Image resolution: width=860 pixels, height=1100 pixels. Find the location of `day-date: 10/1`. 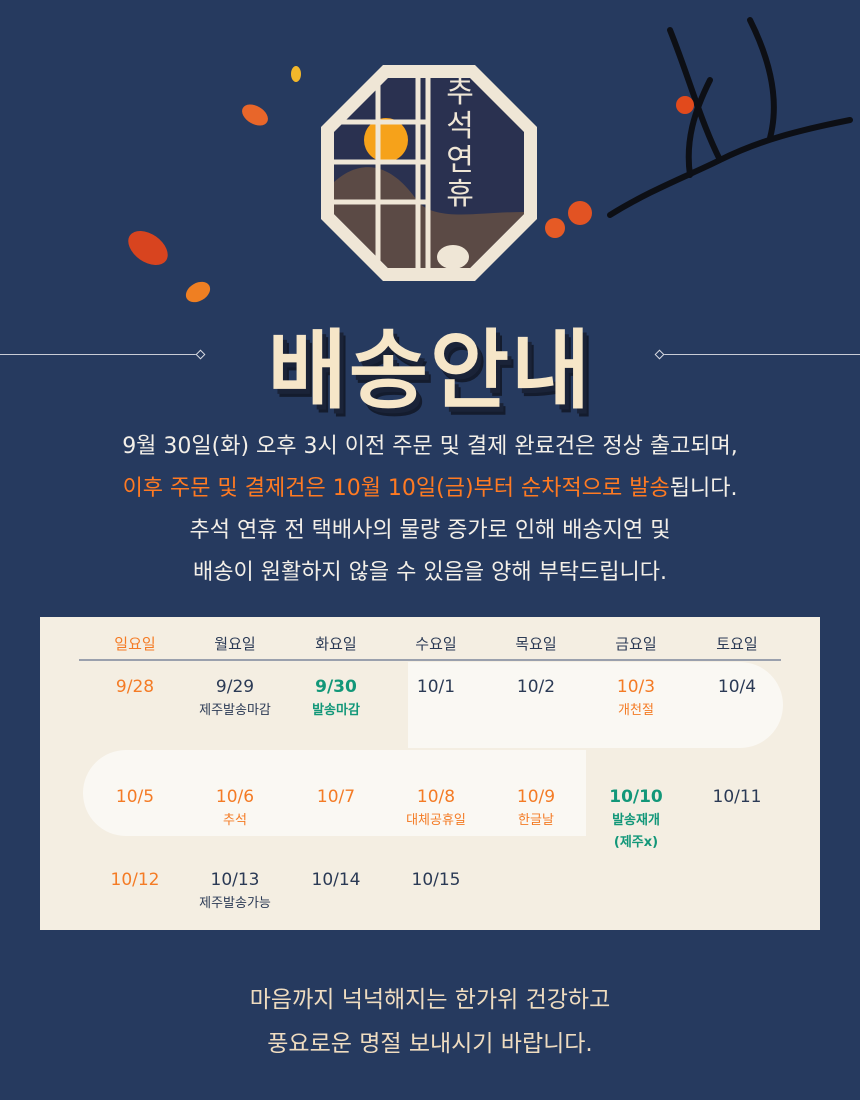

day-date: 10/1 is located at coordinates (436, 687).